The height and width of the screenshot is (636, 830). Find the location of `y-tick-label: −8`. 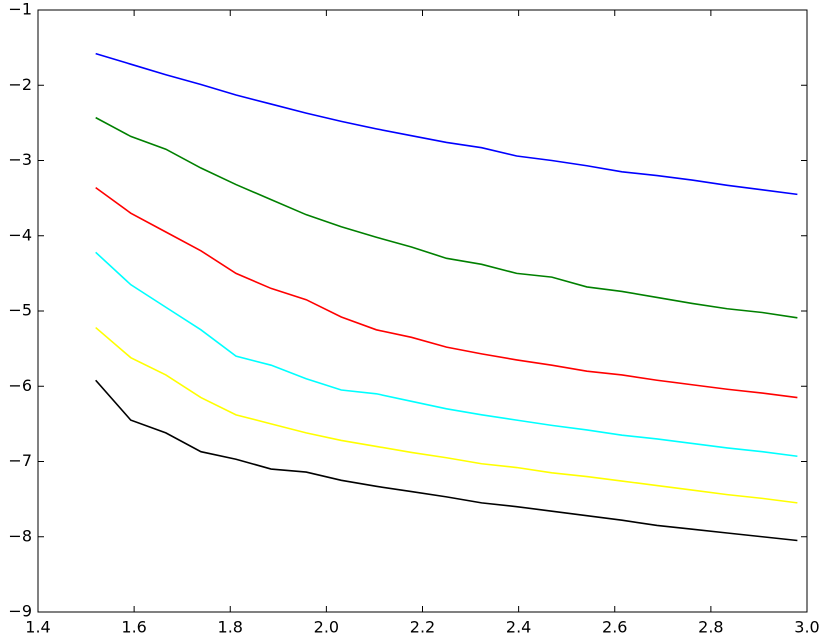

y-tick-label: −8 is located at coordinates (20, 535).